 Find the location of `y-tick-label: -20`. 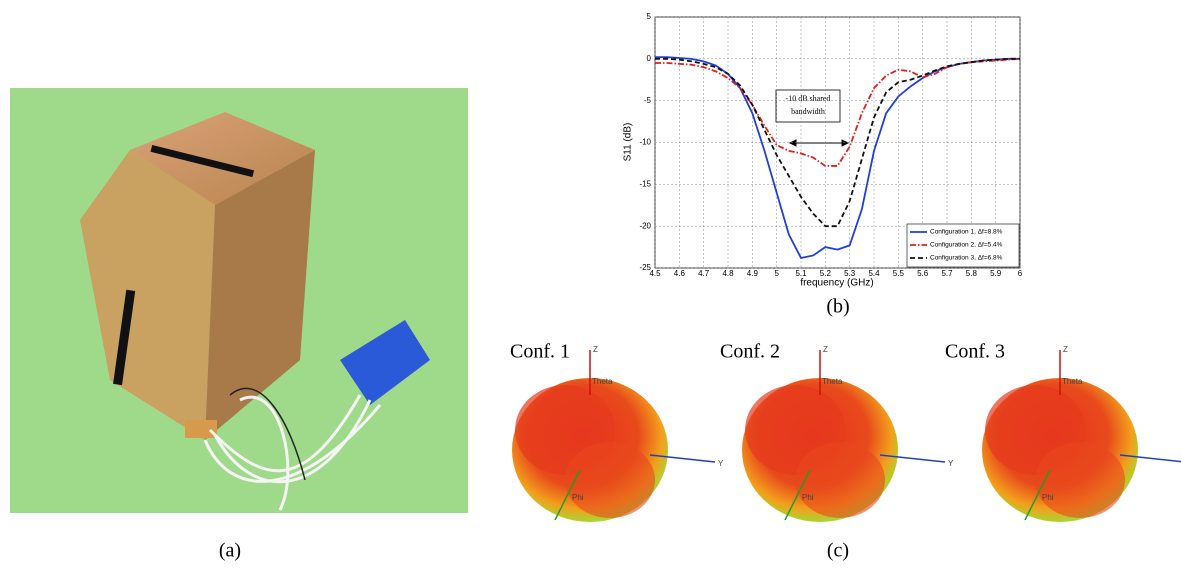

y-tick-label: -20 is located at coordinates (645, 225).